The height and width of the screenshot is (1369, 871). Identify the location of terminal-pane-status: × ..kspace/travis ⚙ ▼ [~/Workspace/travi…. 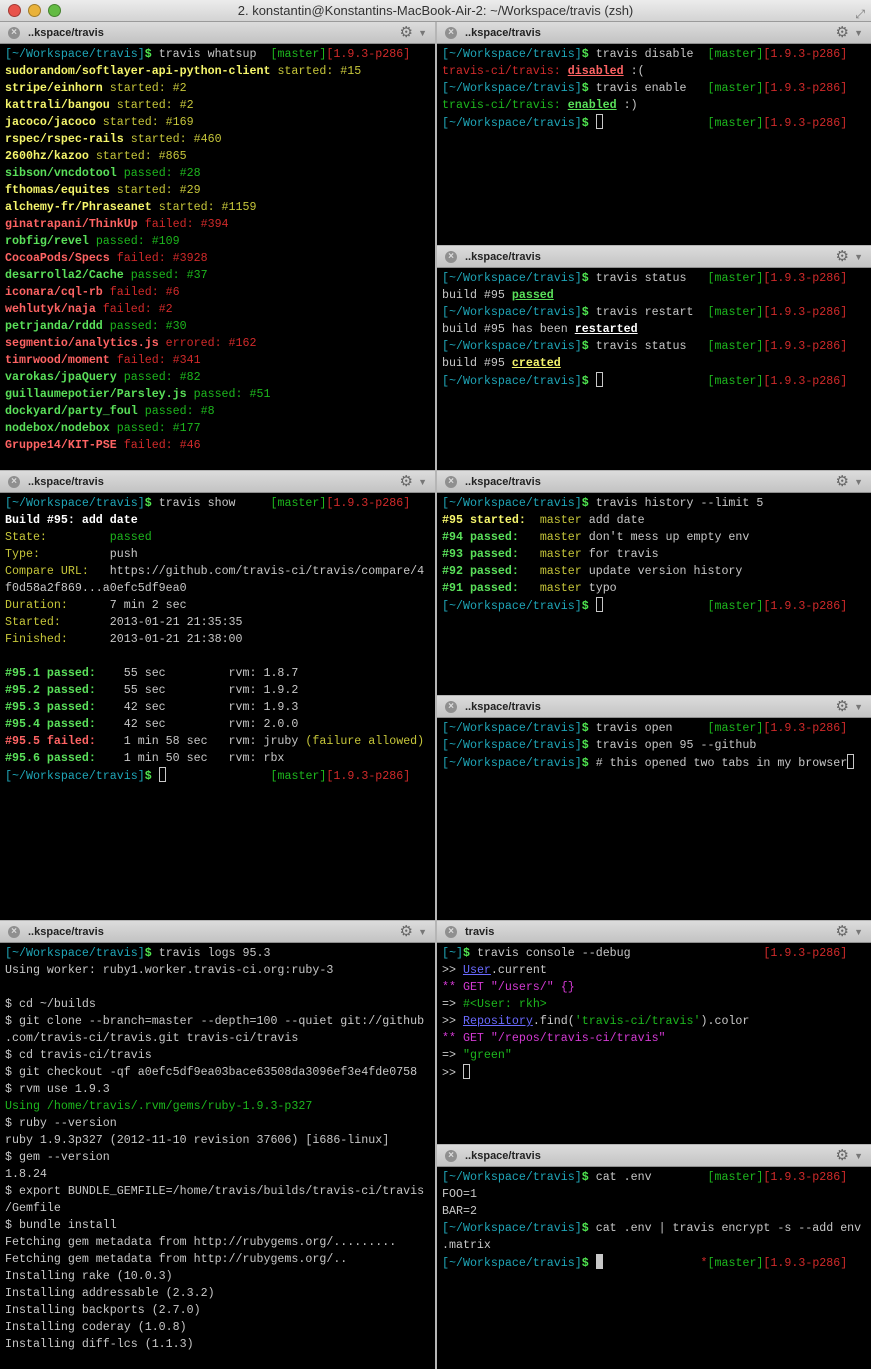
(654, 358).